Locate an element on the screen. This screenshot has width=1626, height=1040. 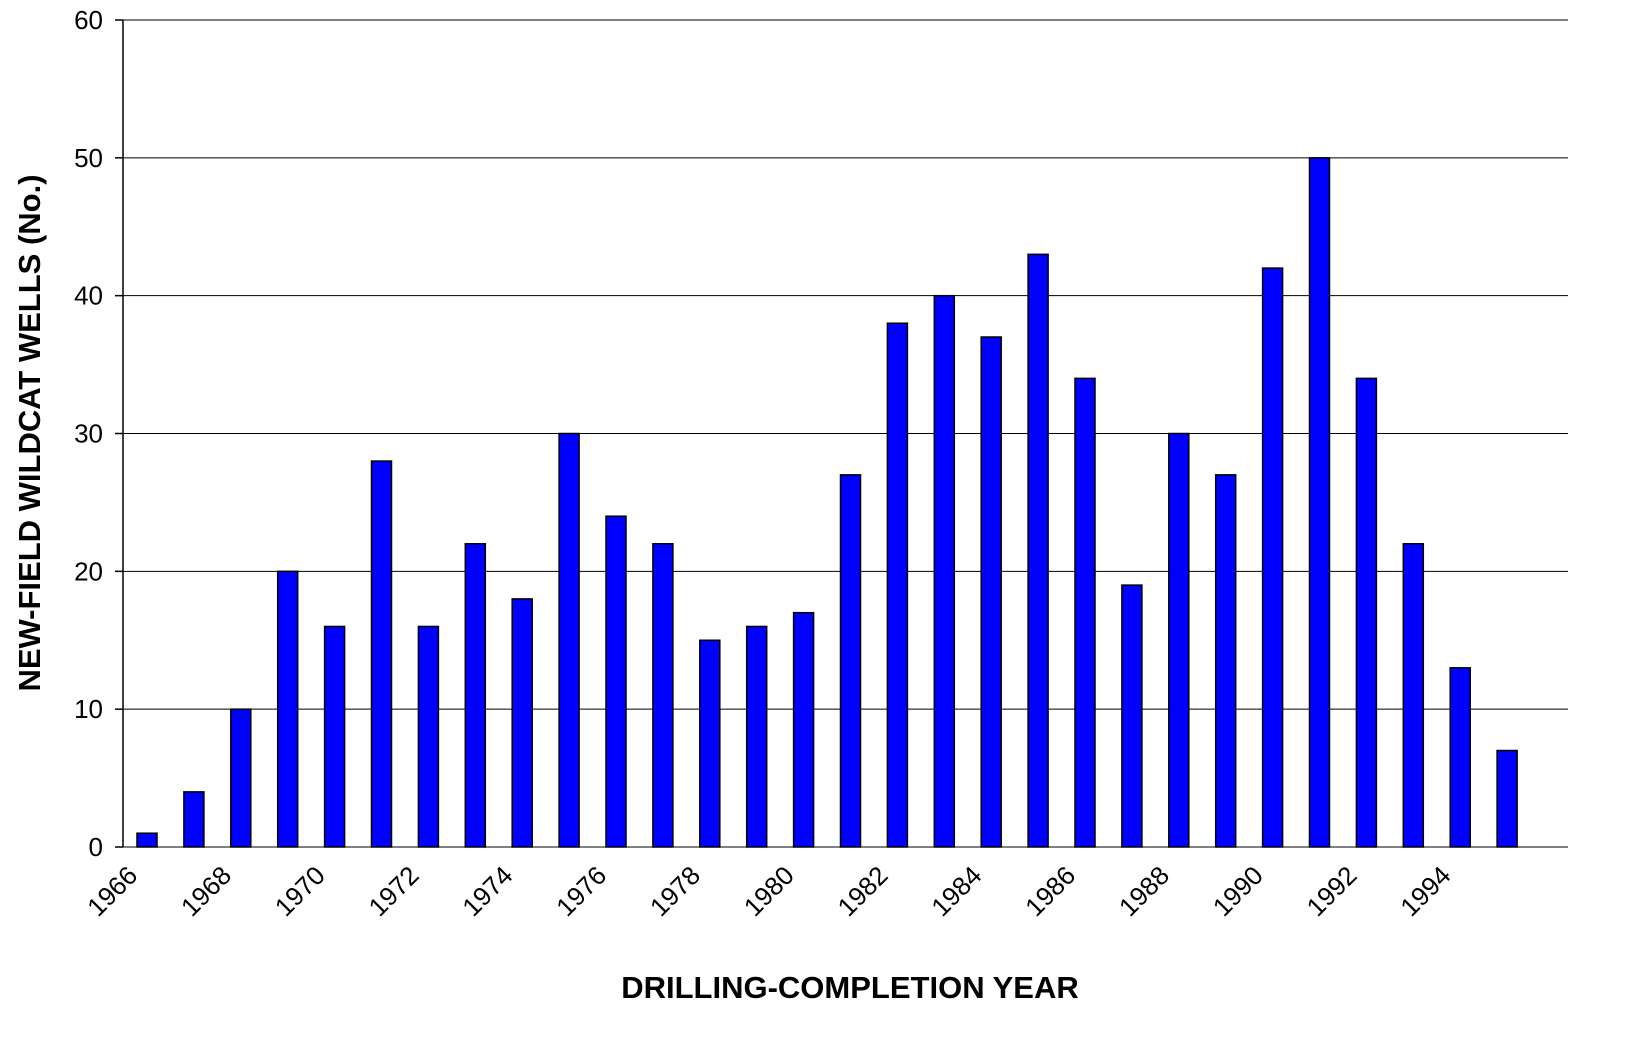
x-tick-label: 1986 is located at coordinates (1050, 891).